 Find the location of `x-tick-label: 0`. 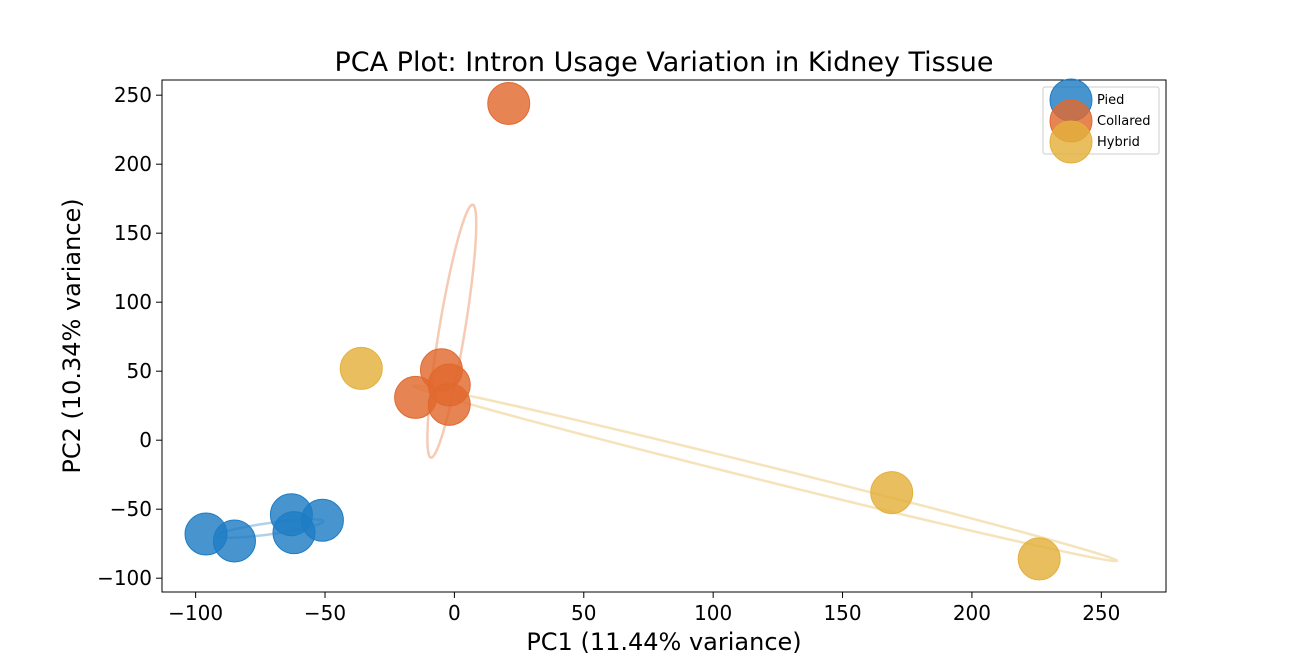

x-tick-label: 0 is located at coordinates (454, 613).